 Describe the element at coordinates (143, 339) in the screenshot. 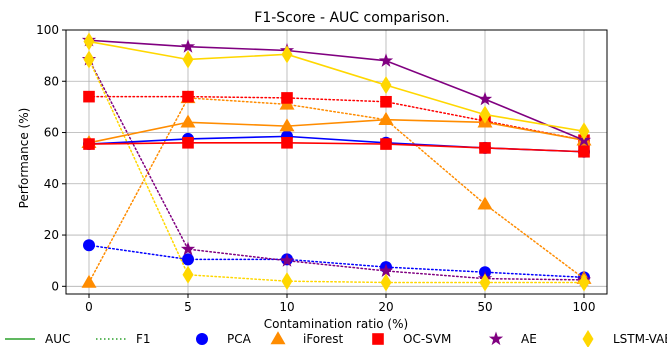

I see `legend-label: F1` at that location.